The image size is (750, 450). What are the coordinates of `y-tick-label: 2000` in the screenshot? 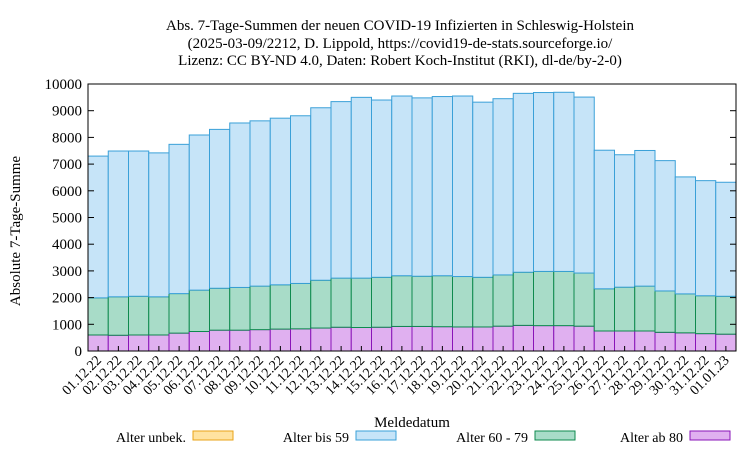 It's located at (67, 299).